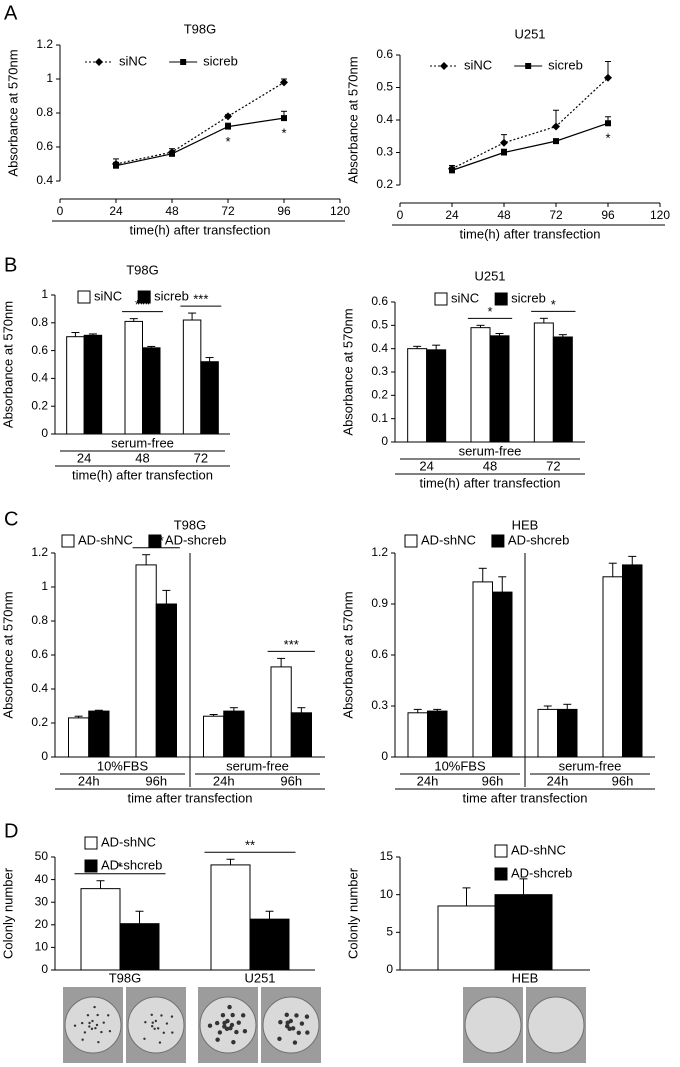  I want to click on x-axis-label: time after transfection, so click(525, 797).